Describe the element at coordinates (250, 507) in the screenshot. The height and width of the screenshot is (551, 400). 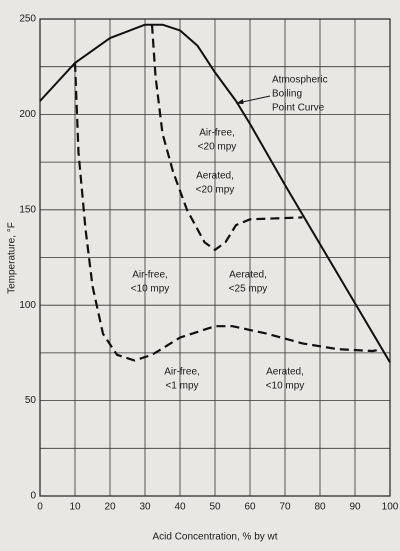
I see `x-tick-label: 60` at that location.